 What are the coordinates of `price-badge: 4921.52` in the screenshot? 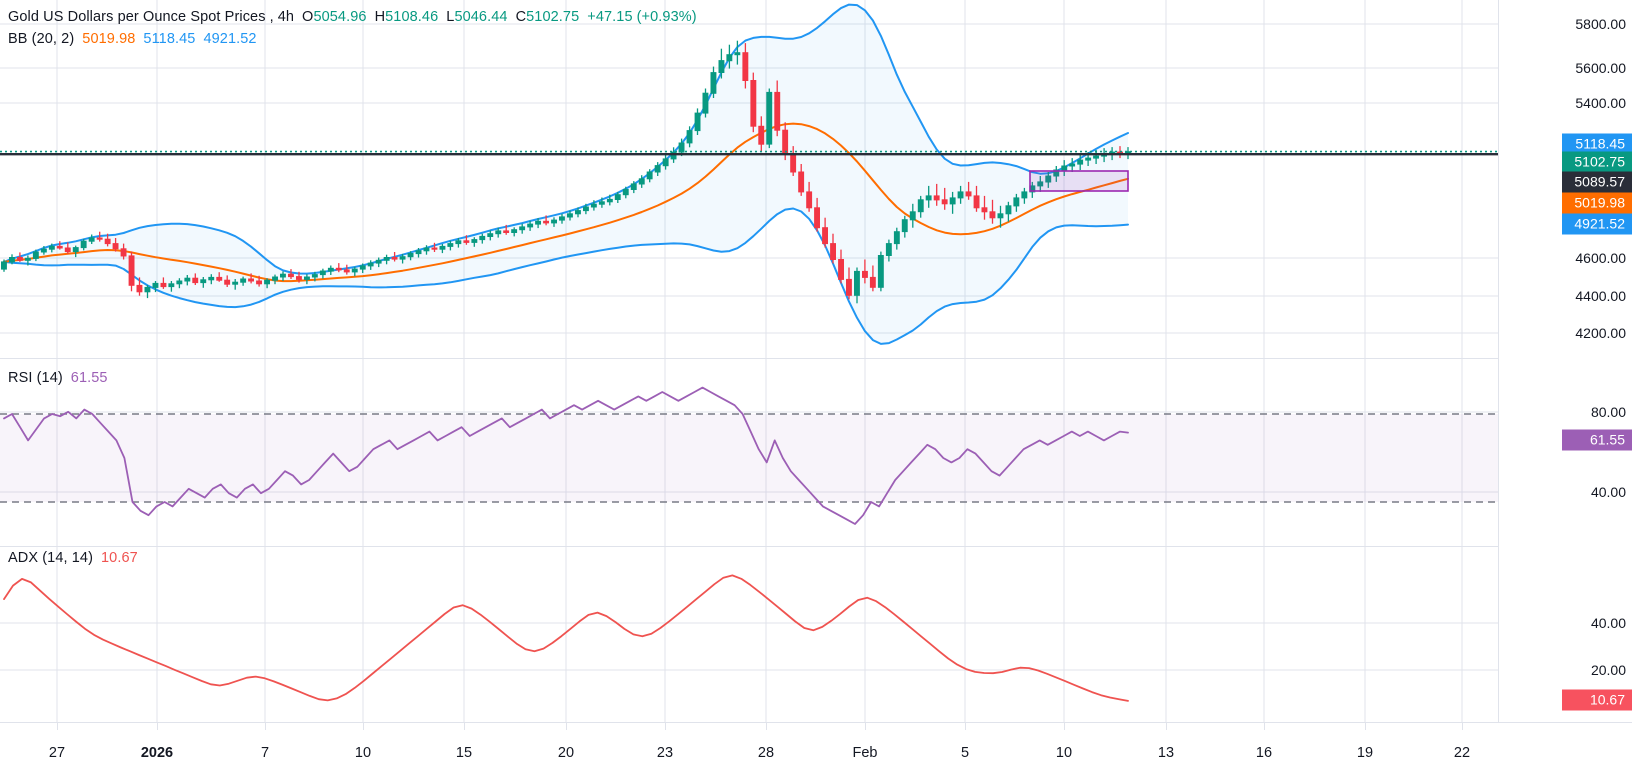 It's located at (1597, 224).